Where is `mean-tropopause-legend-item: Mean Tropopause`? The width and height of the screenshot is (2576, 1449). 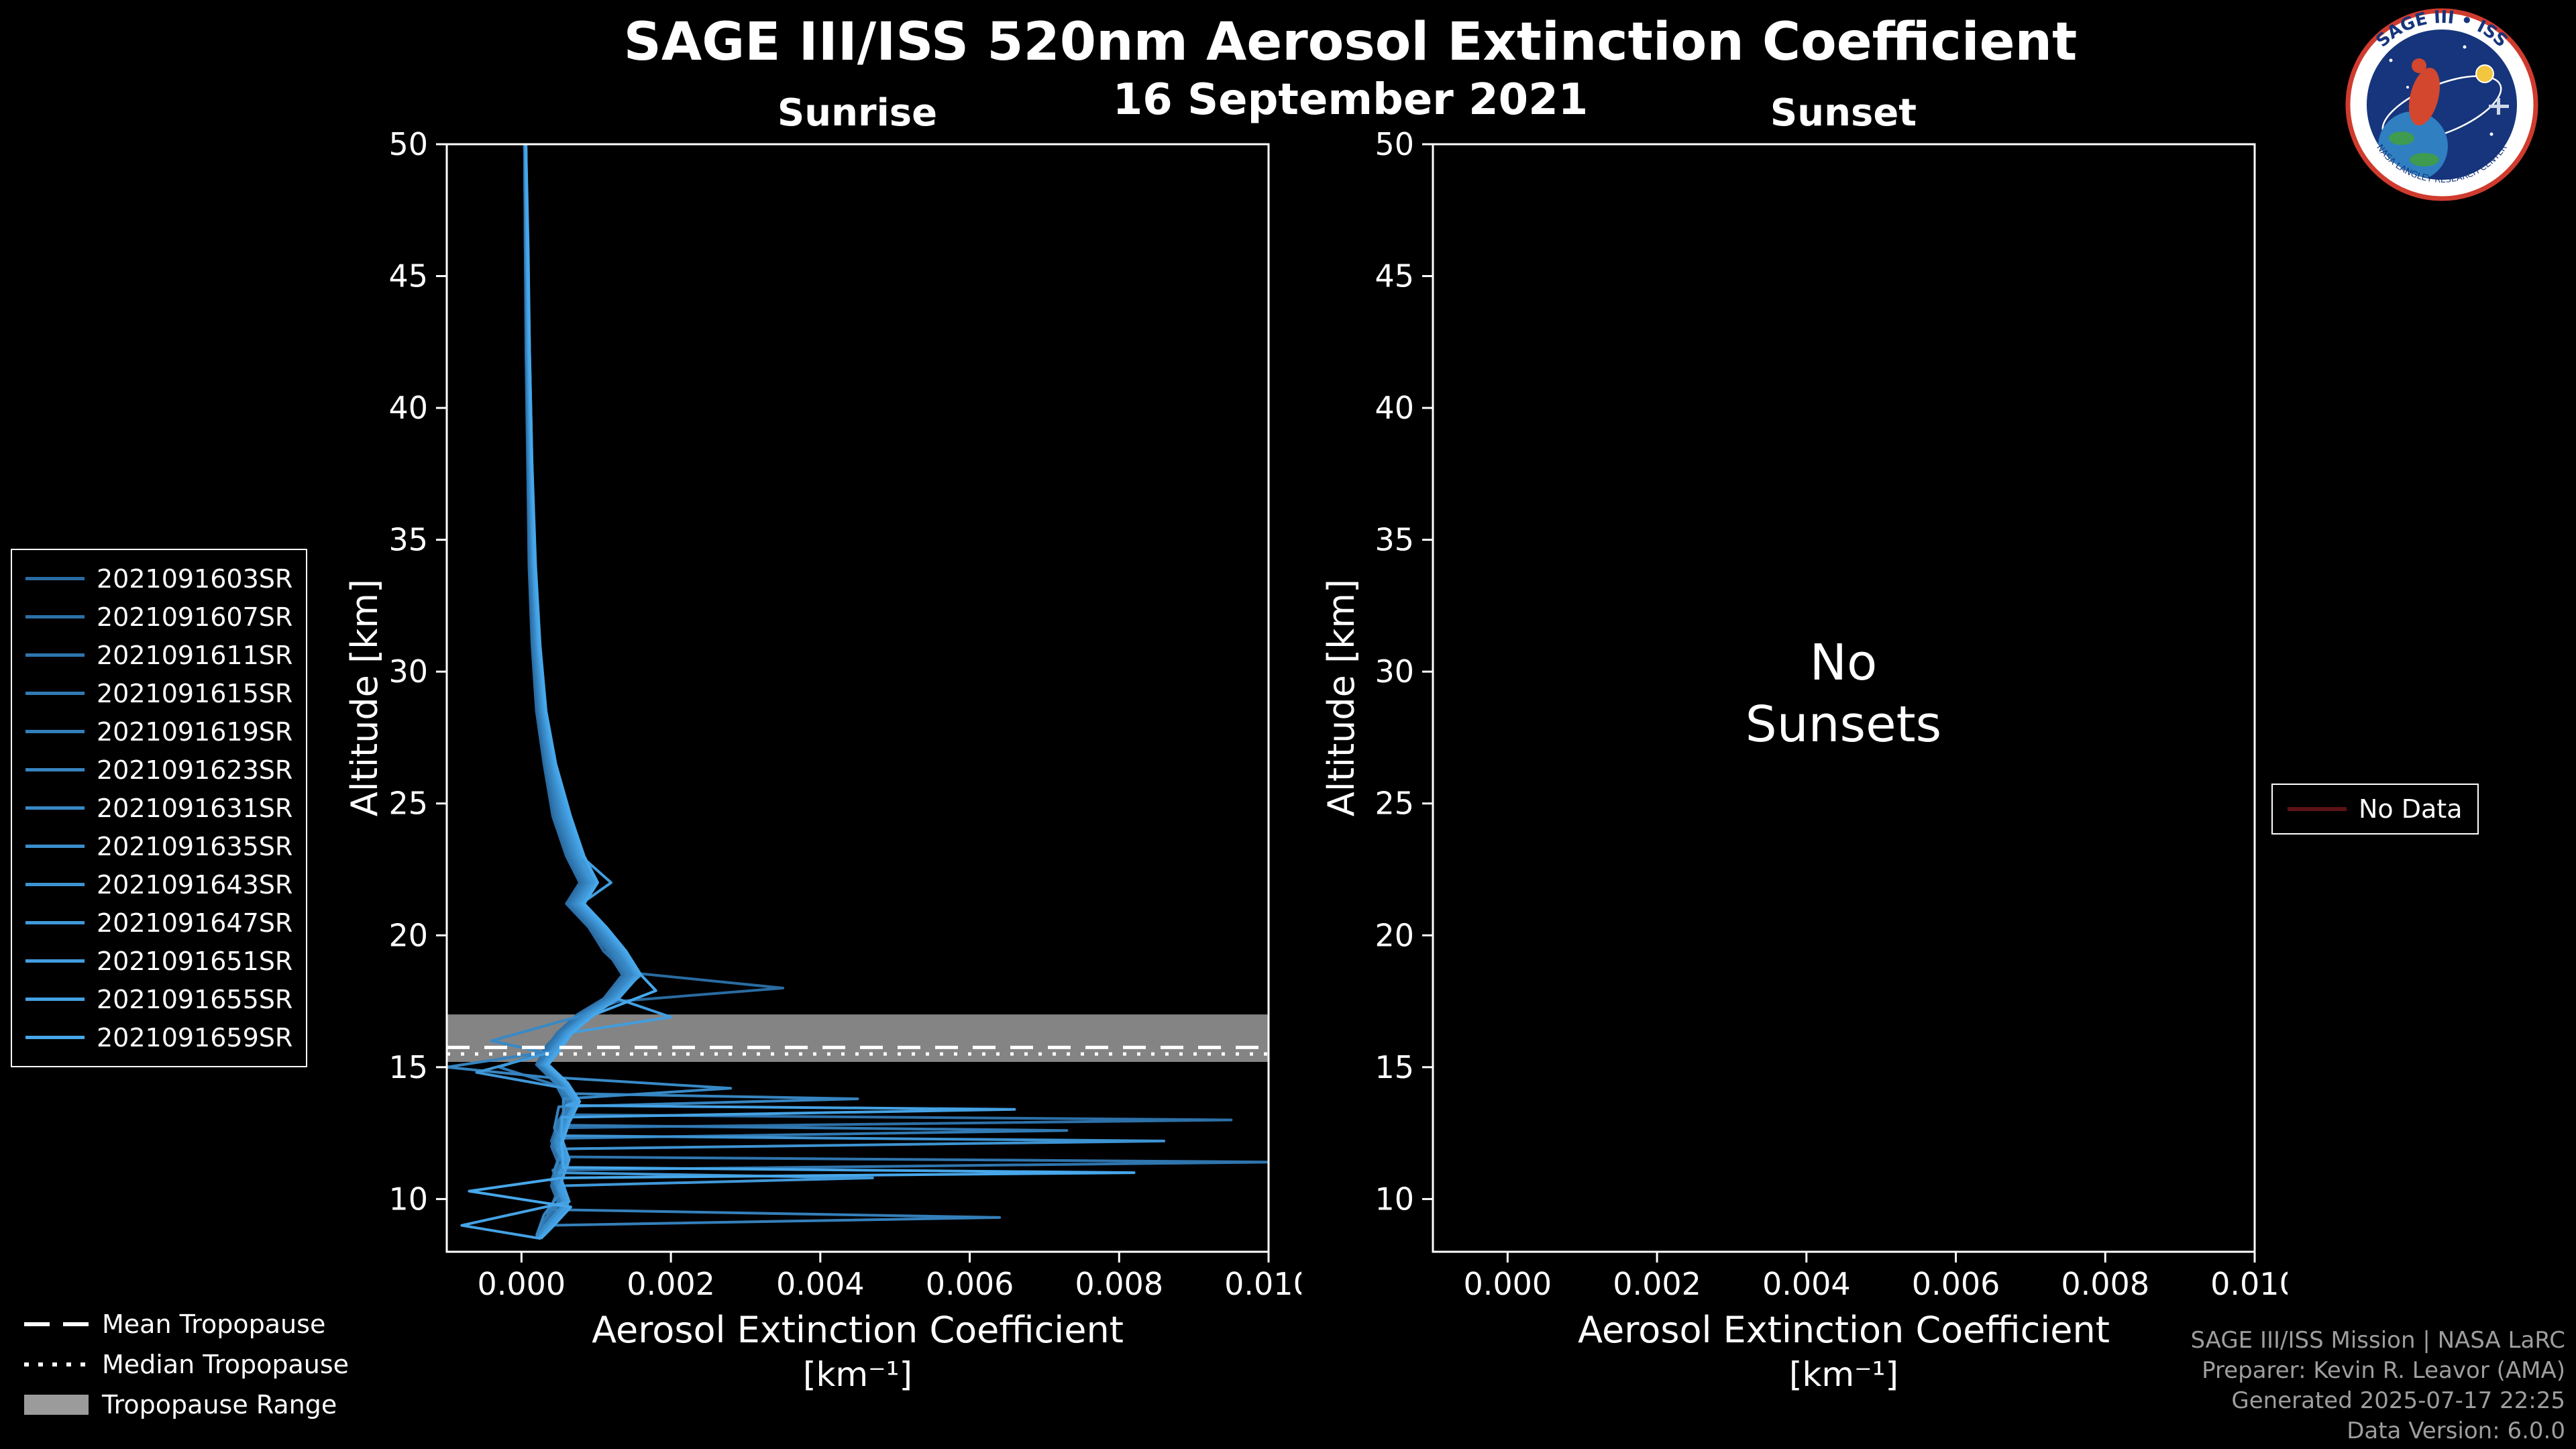
mean-tropopause-legend-item: Mean Tropopause is located at coordinates (186, 1324).